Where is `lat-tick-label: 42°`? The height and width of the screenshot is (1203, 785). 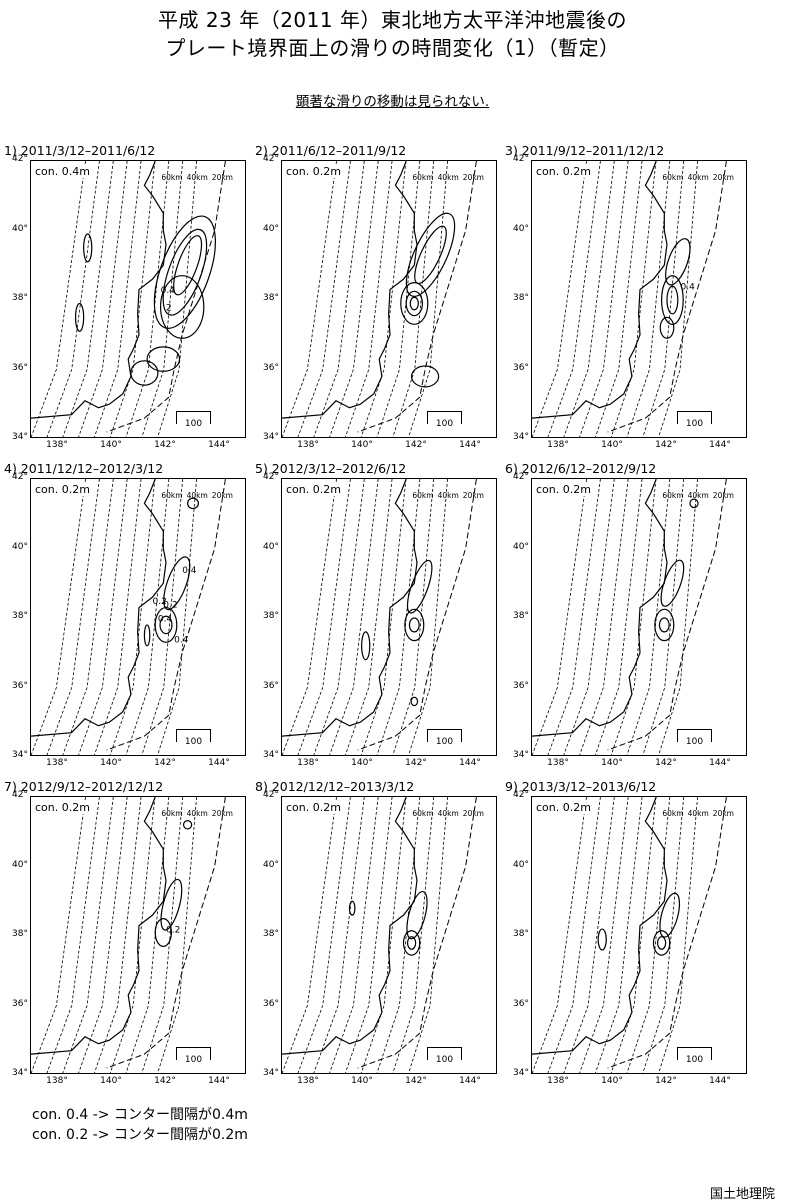 lat-tick-label: 42° is located at coordinates (271, 477).